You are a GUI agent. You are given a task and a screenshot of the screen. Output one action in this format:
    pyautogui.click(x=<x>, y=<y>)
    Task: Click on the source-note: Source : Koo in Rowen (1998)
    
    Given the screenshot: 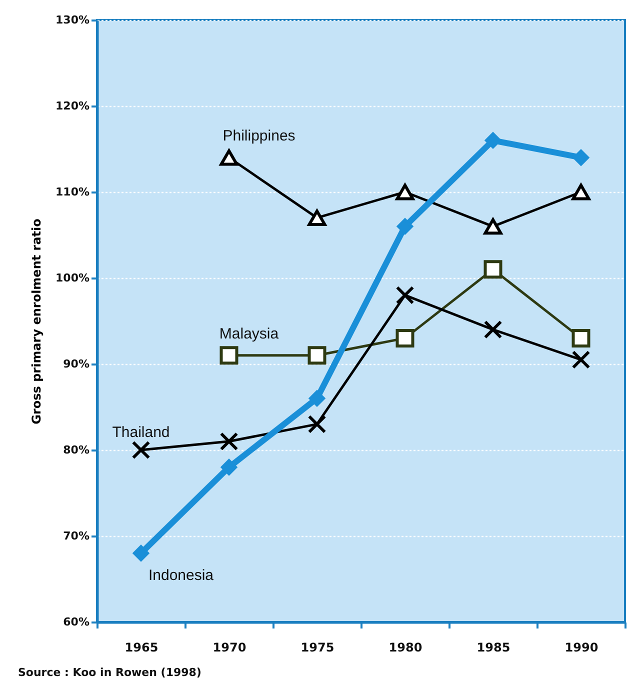 What is the action you would take?
    pyautogui.click(x=110, y=672)
    